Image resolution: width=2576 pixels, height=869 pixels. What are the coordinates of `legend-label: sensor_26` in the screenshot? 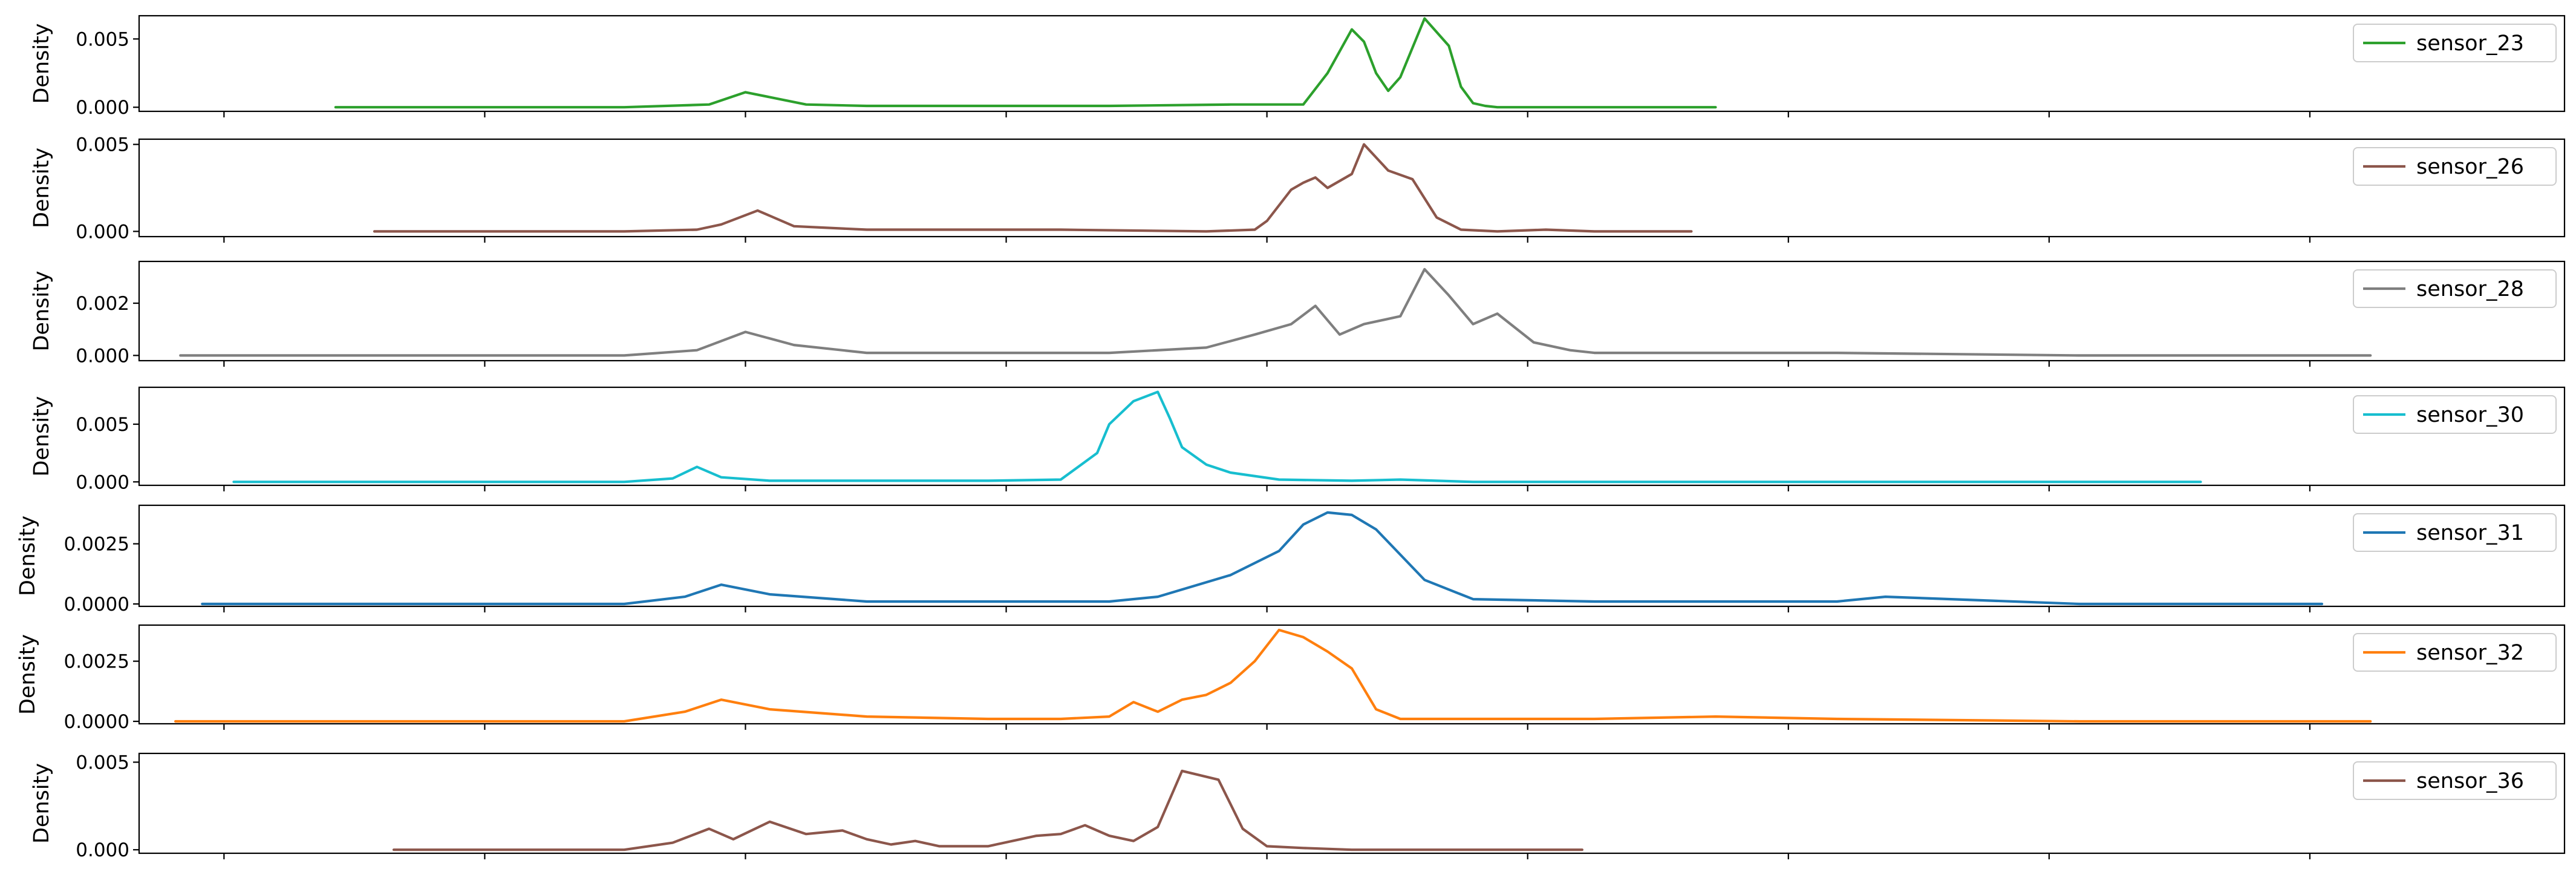 It's located at (2470, 167).